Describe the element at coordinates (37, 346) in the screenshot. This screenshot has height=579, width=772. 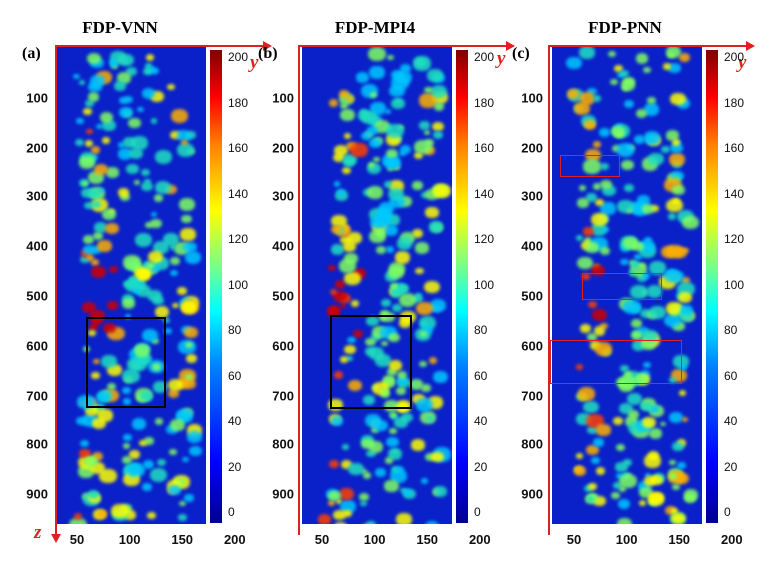
I see `z-tick-label: 600` at that location.